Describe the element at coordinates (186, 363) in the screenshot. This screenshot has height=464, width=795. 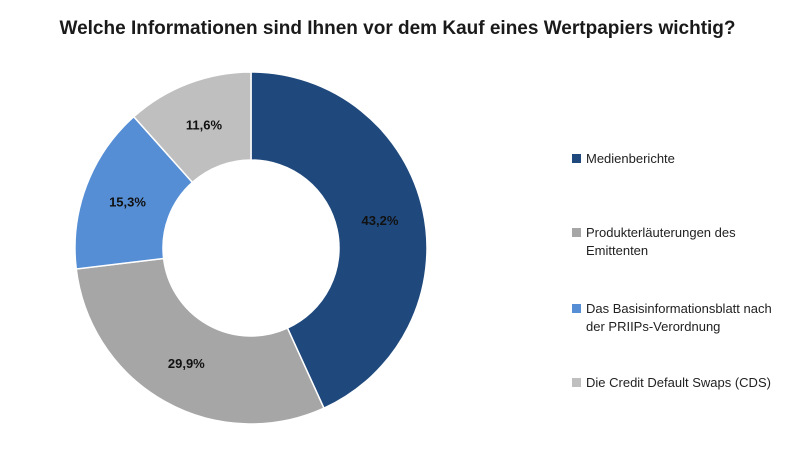
I see `data-label-produkterlaeuterungen: 29,9%` at that location.